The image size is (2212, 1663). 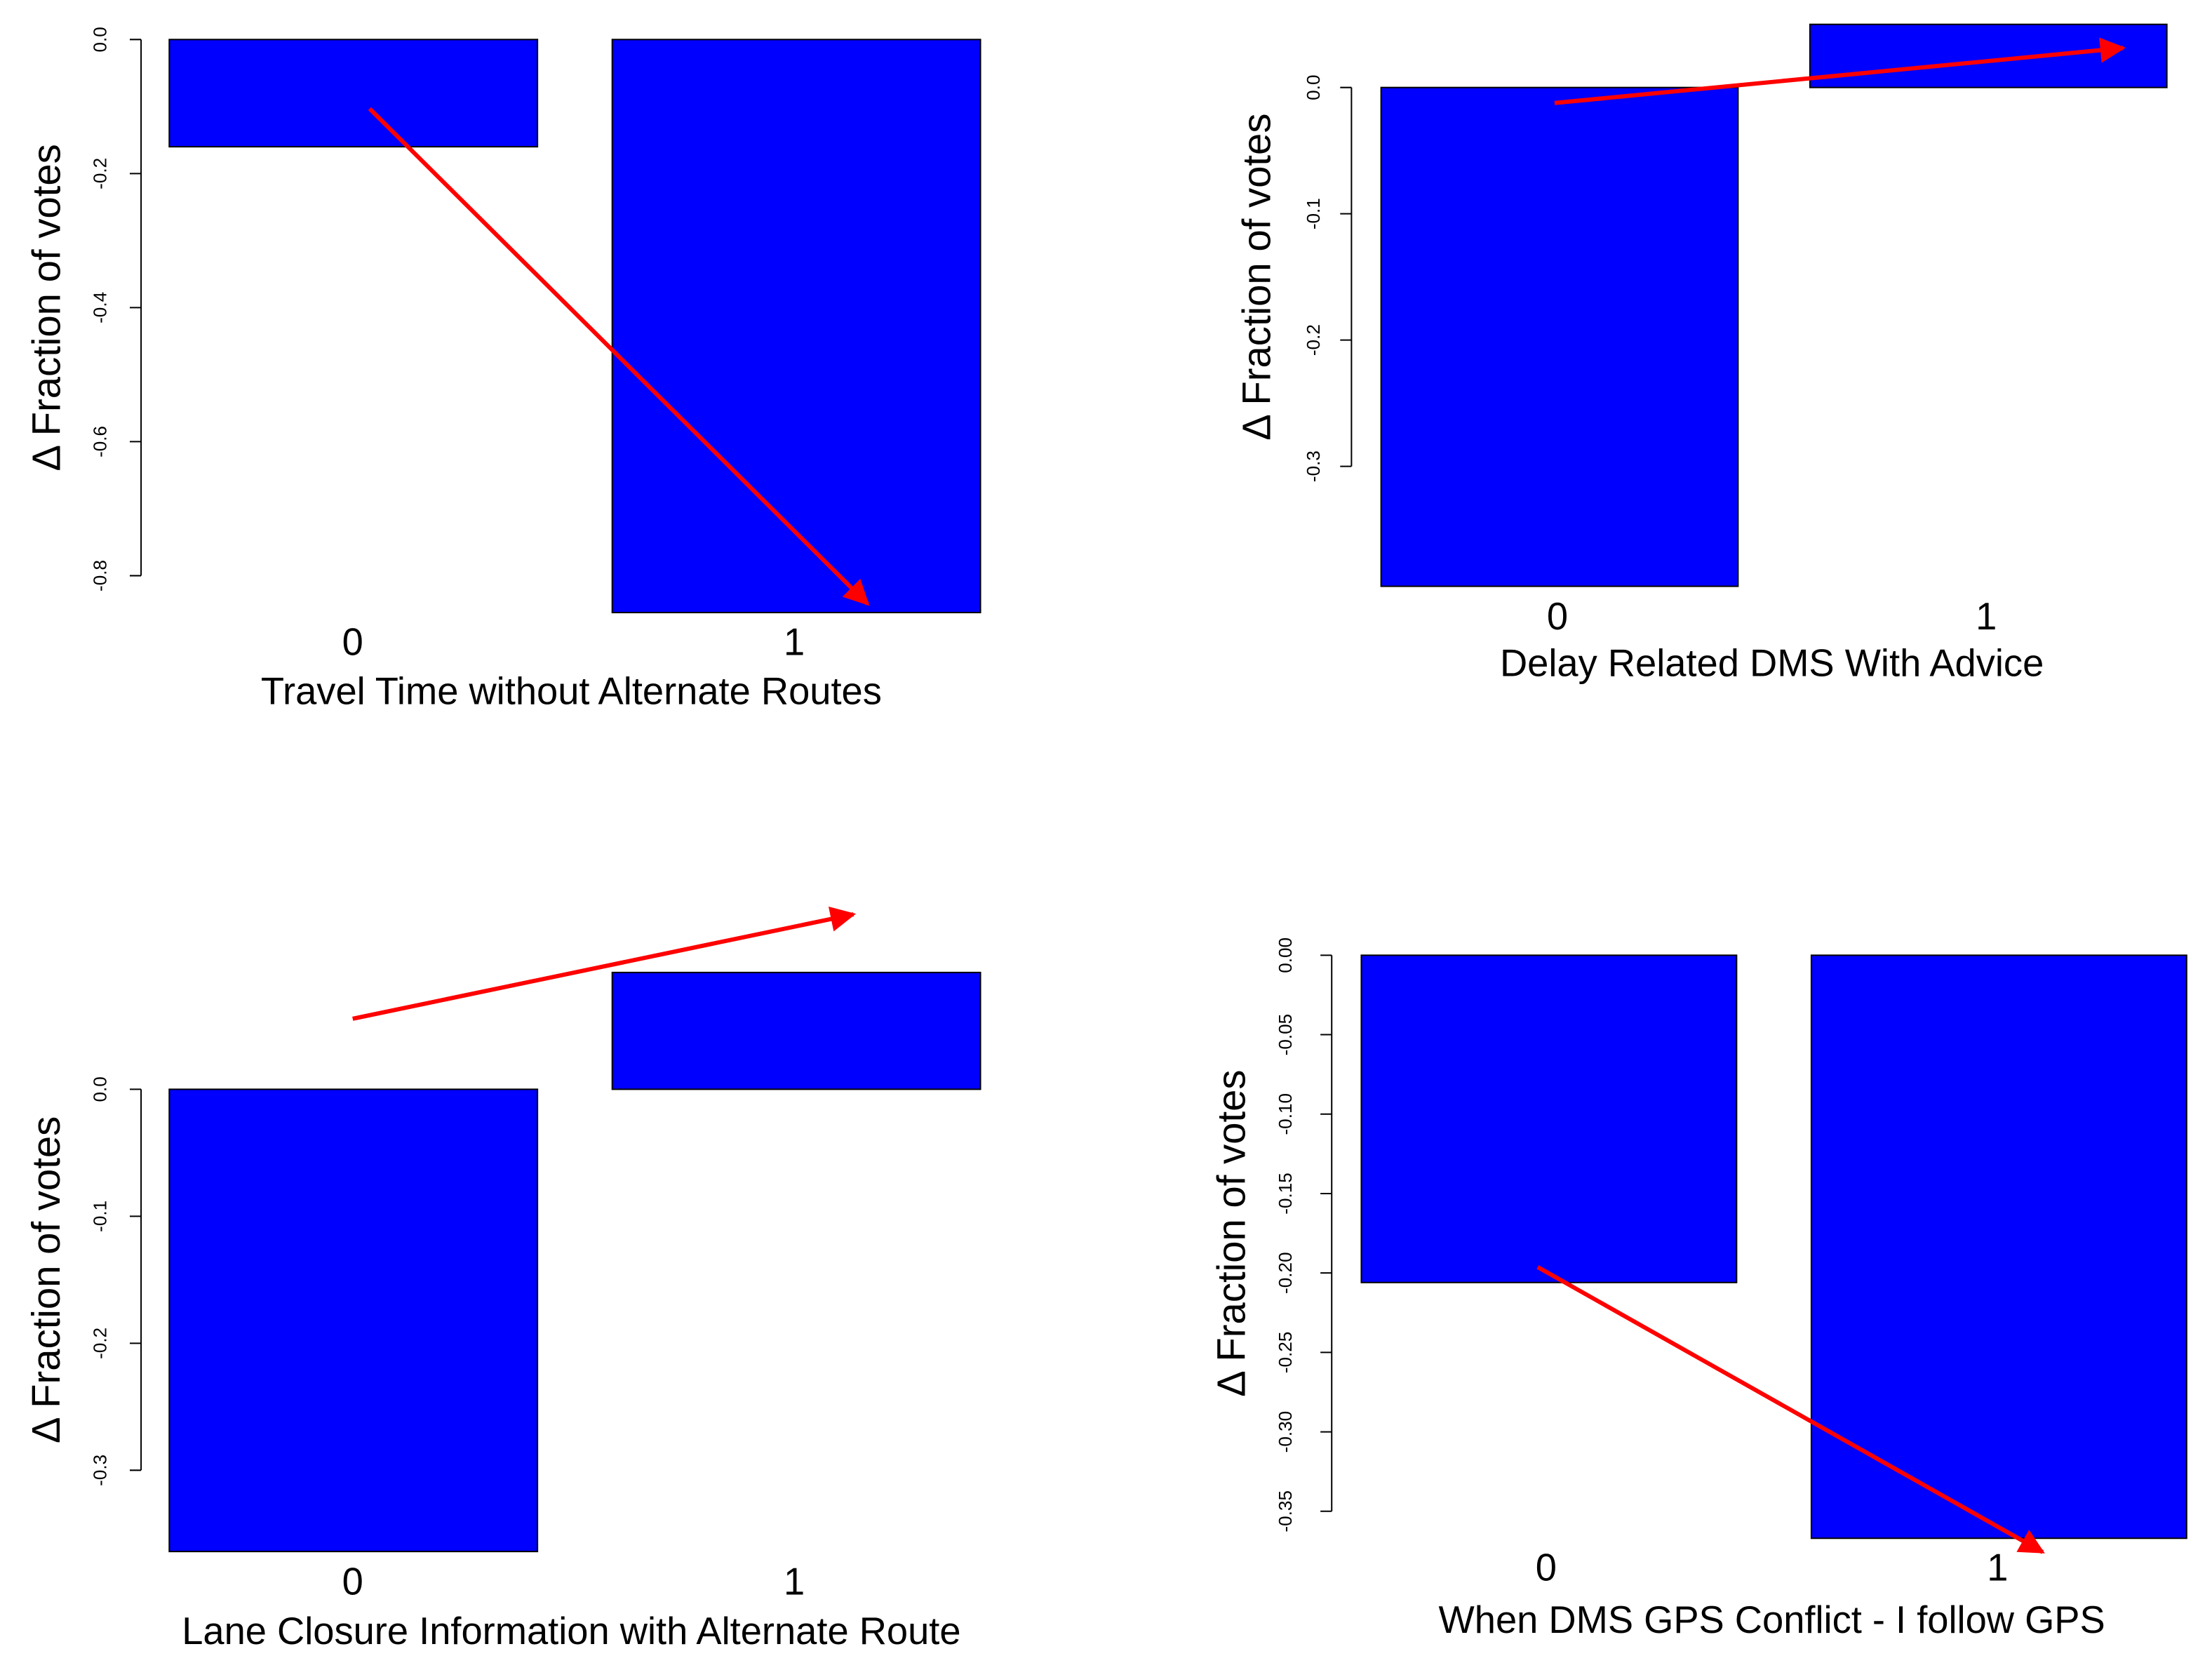 What do you see at coordinates (1285, 1035) in the screenshot?
I see `y-tick-label: -0.05` at bounding box center [1285, 1035].